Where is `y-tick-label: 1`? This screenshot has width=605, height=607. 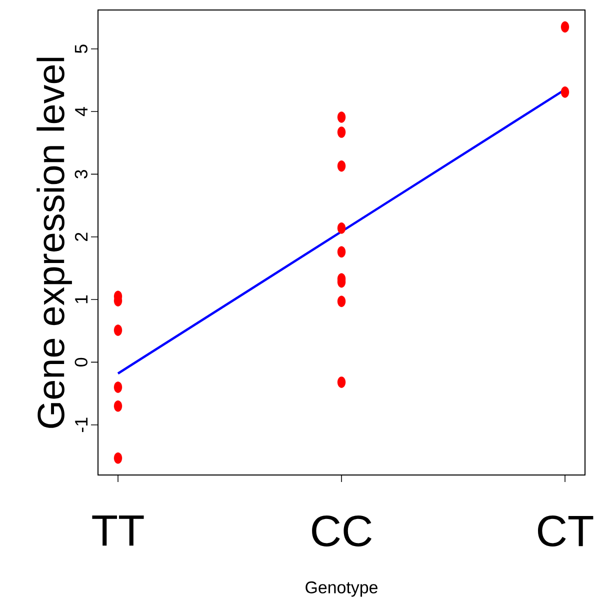
y-tick-label: 1 is located at coordinates (81, 299).